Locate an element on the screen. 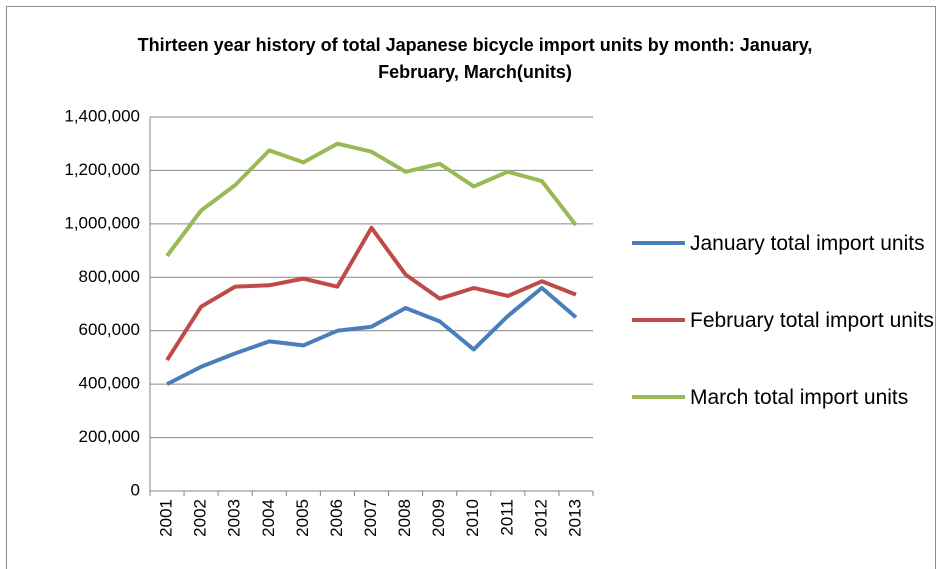 Image resolution: width=944 pixels, height=569 pixels. y-tick-label: 800,000 is located at coordinates (109, 276).